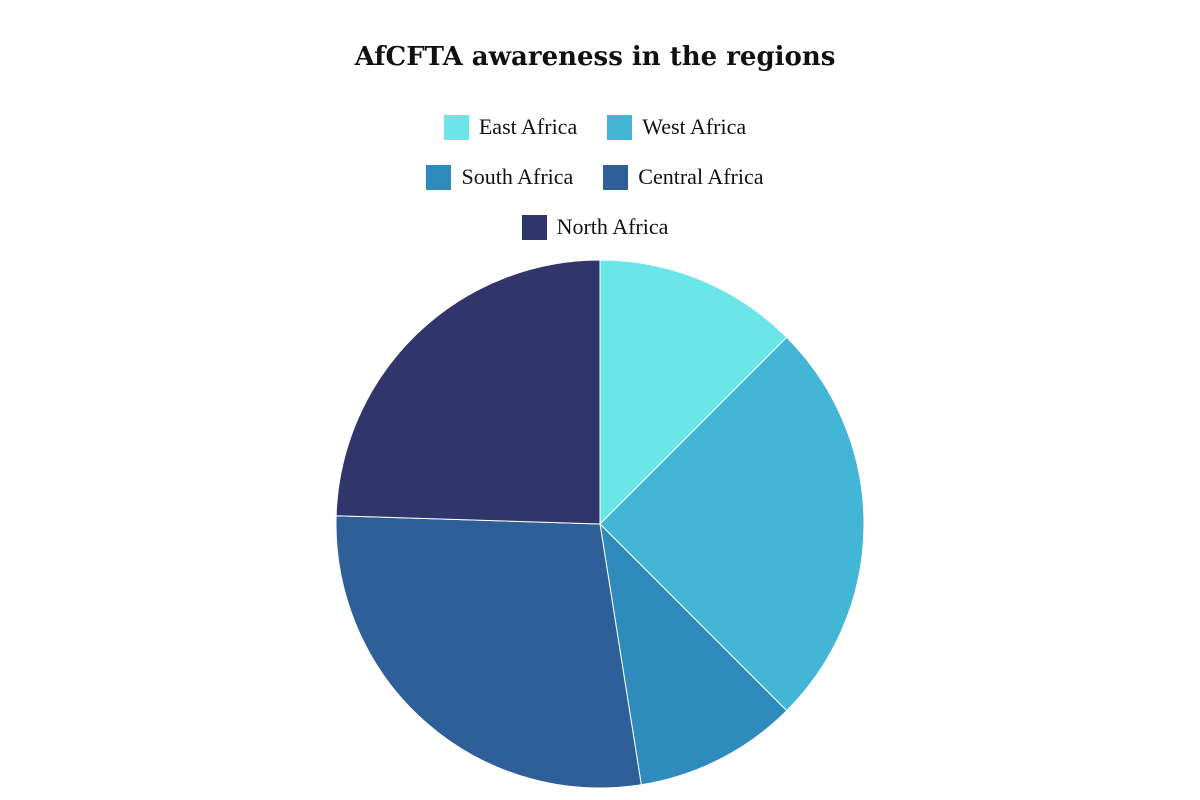  I want to click on legend-row: North Africa, so click(595, 237).